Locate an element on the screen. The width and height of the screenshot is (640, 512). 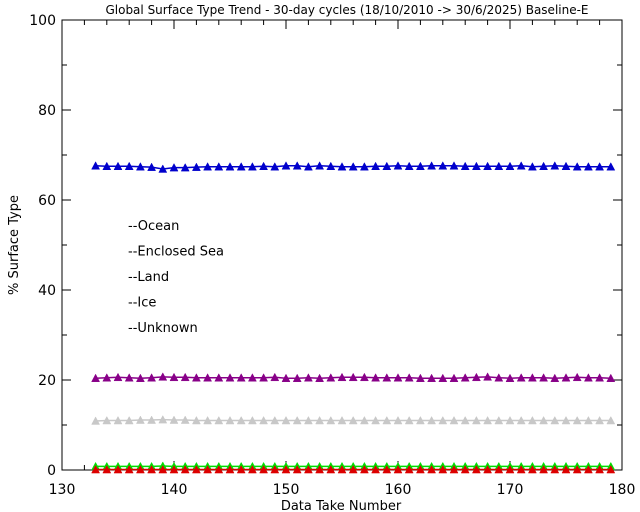
x-tick-label: 150 is located at coordinates (286, 490).